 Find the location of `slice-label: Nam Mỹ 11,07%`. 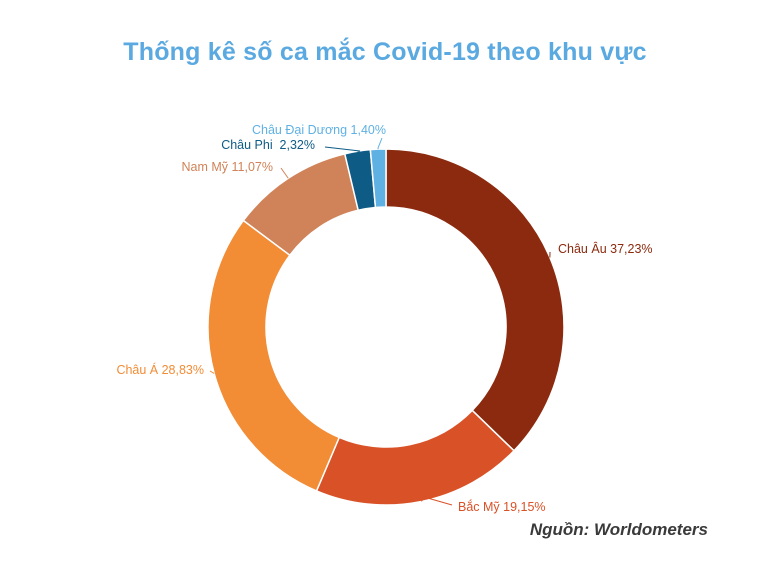

slice-label: Nam Mỹ 11,07% is located at coordinates (227, 167).